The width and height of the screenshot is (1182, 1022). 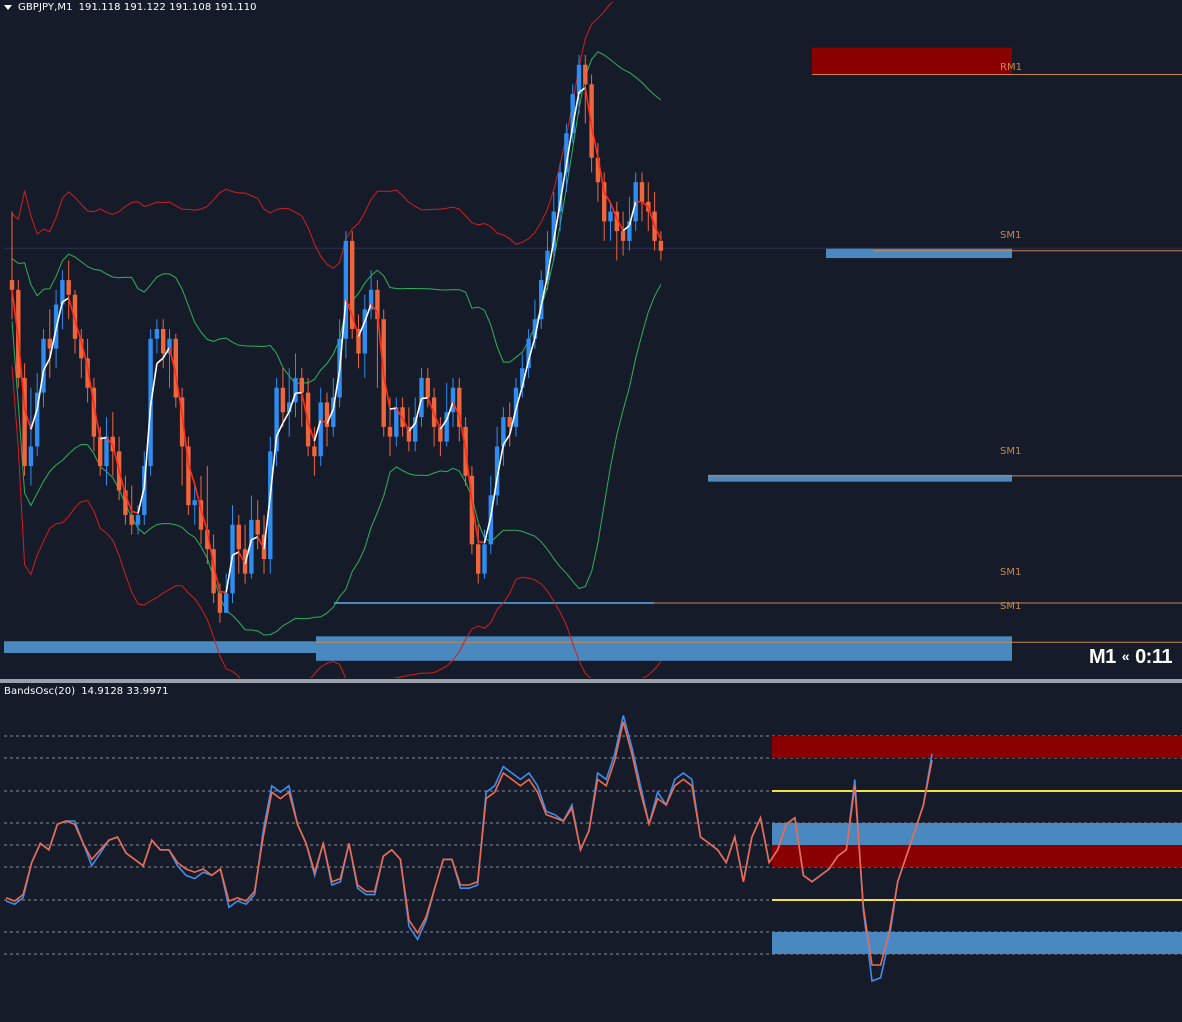 I want to click on resistance-zone, so click(x=912, y=61).